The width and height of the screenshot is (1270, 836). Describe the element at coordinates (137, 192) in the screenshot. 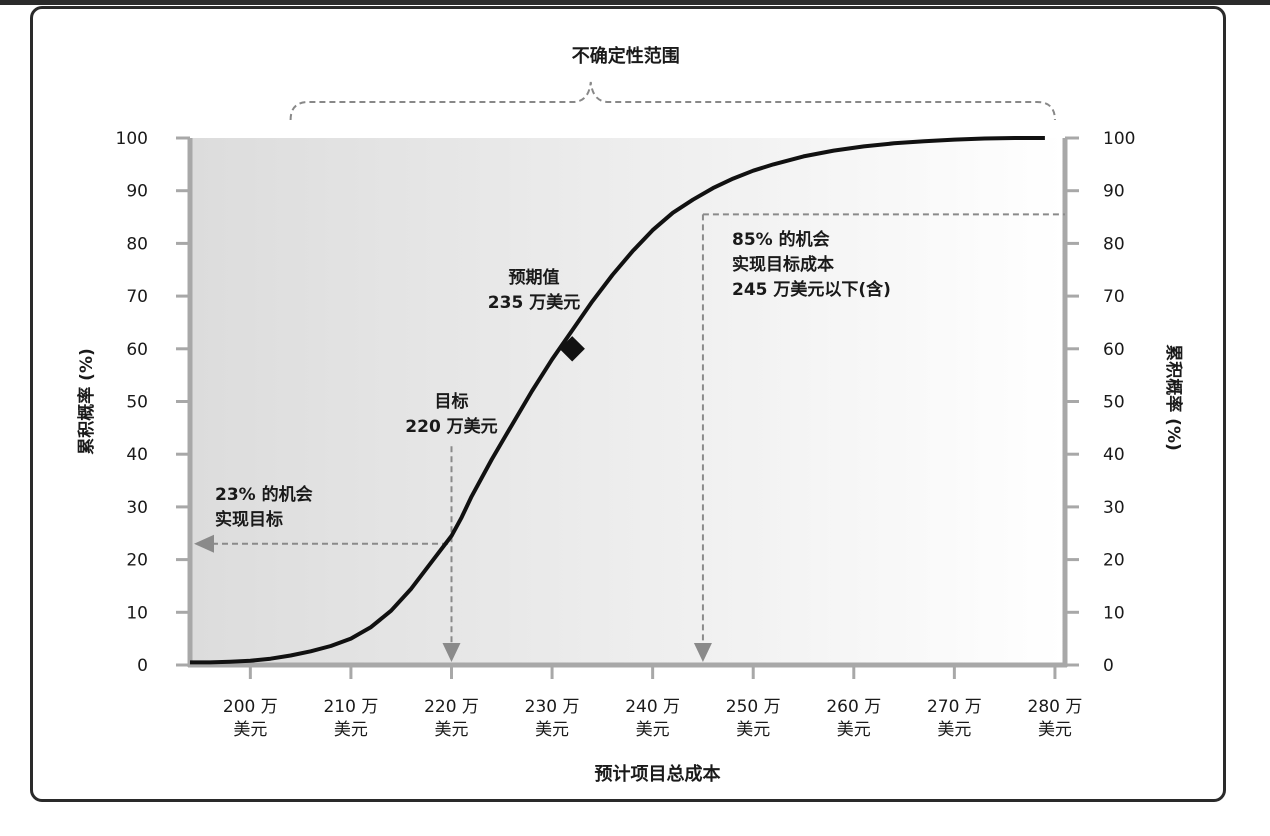

I see `left-y-tick-label: 90` at that location.